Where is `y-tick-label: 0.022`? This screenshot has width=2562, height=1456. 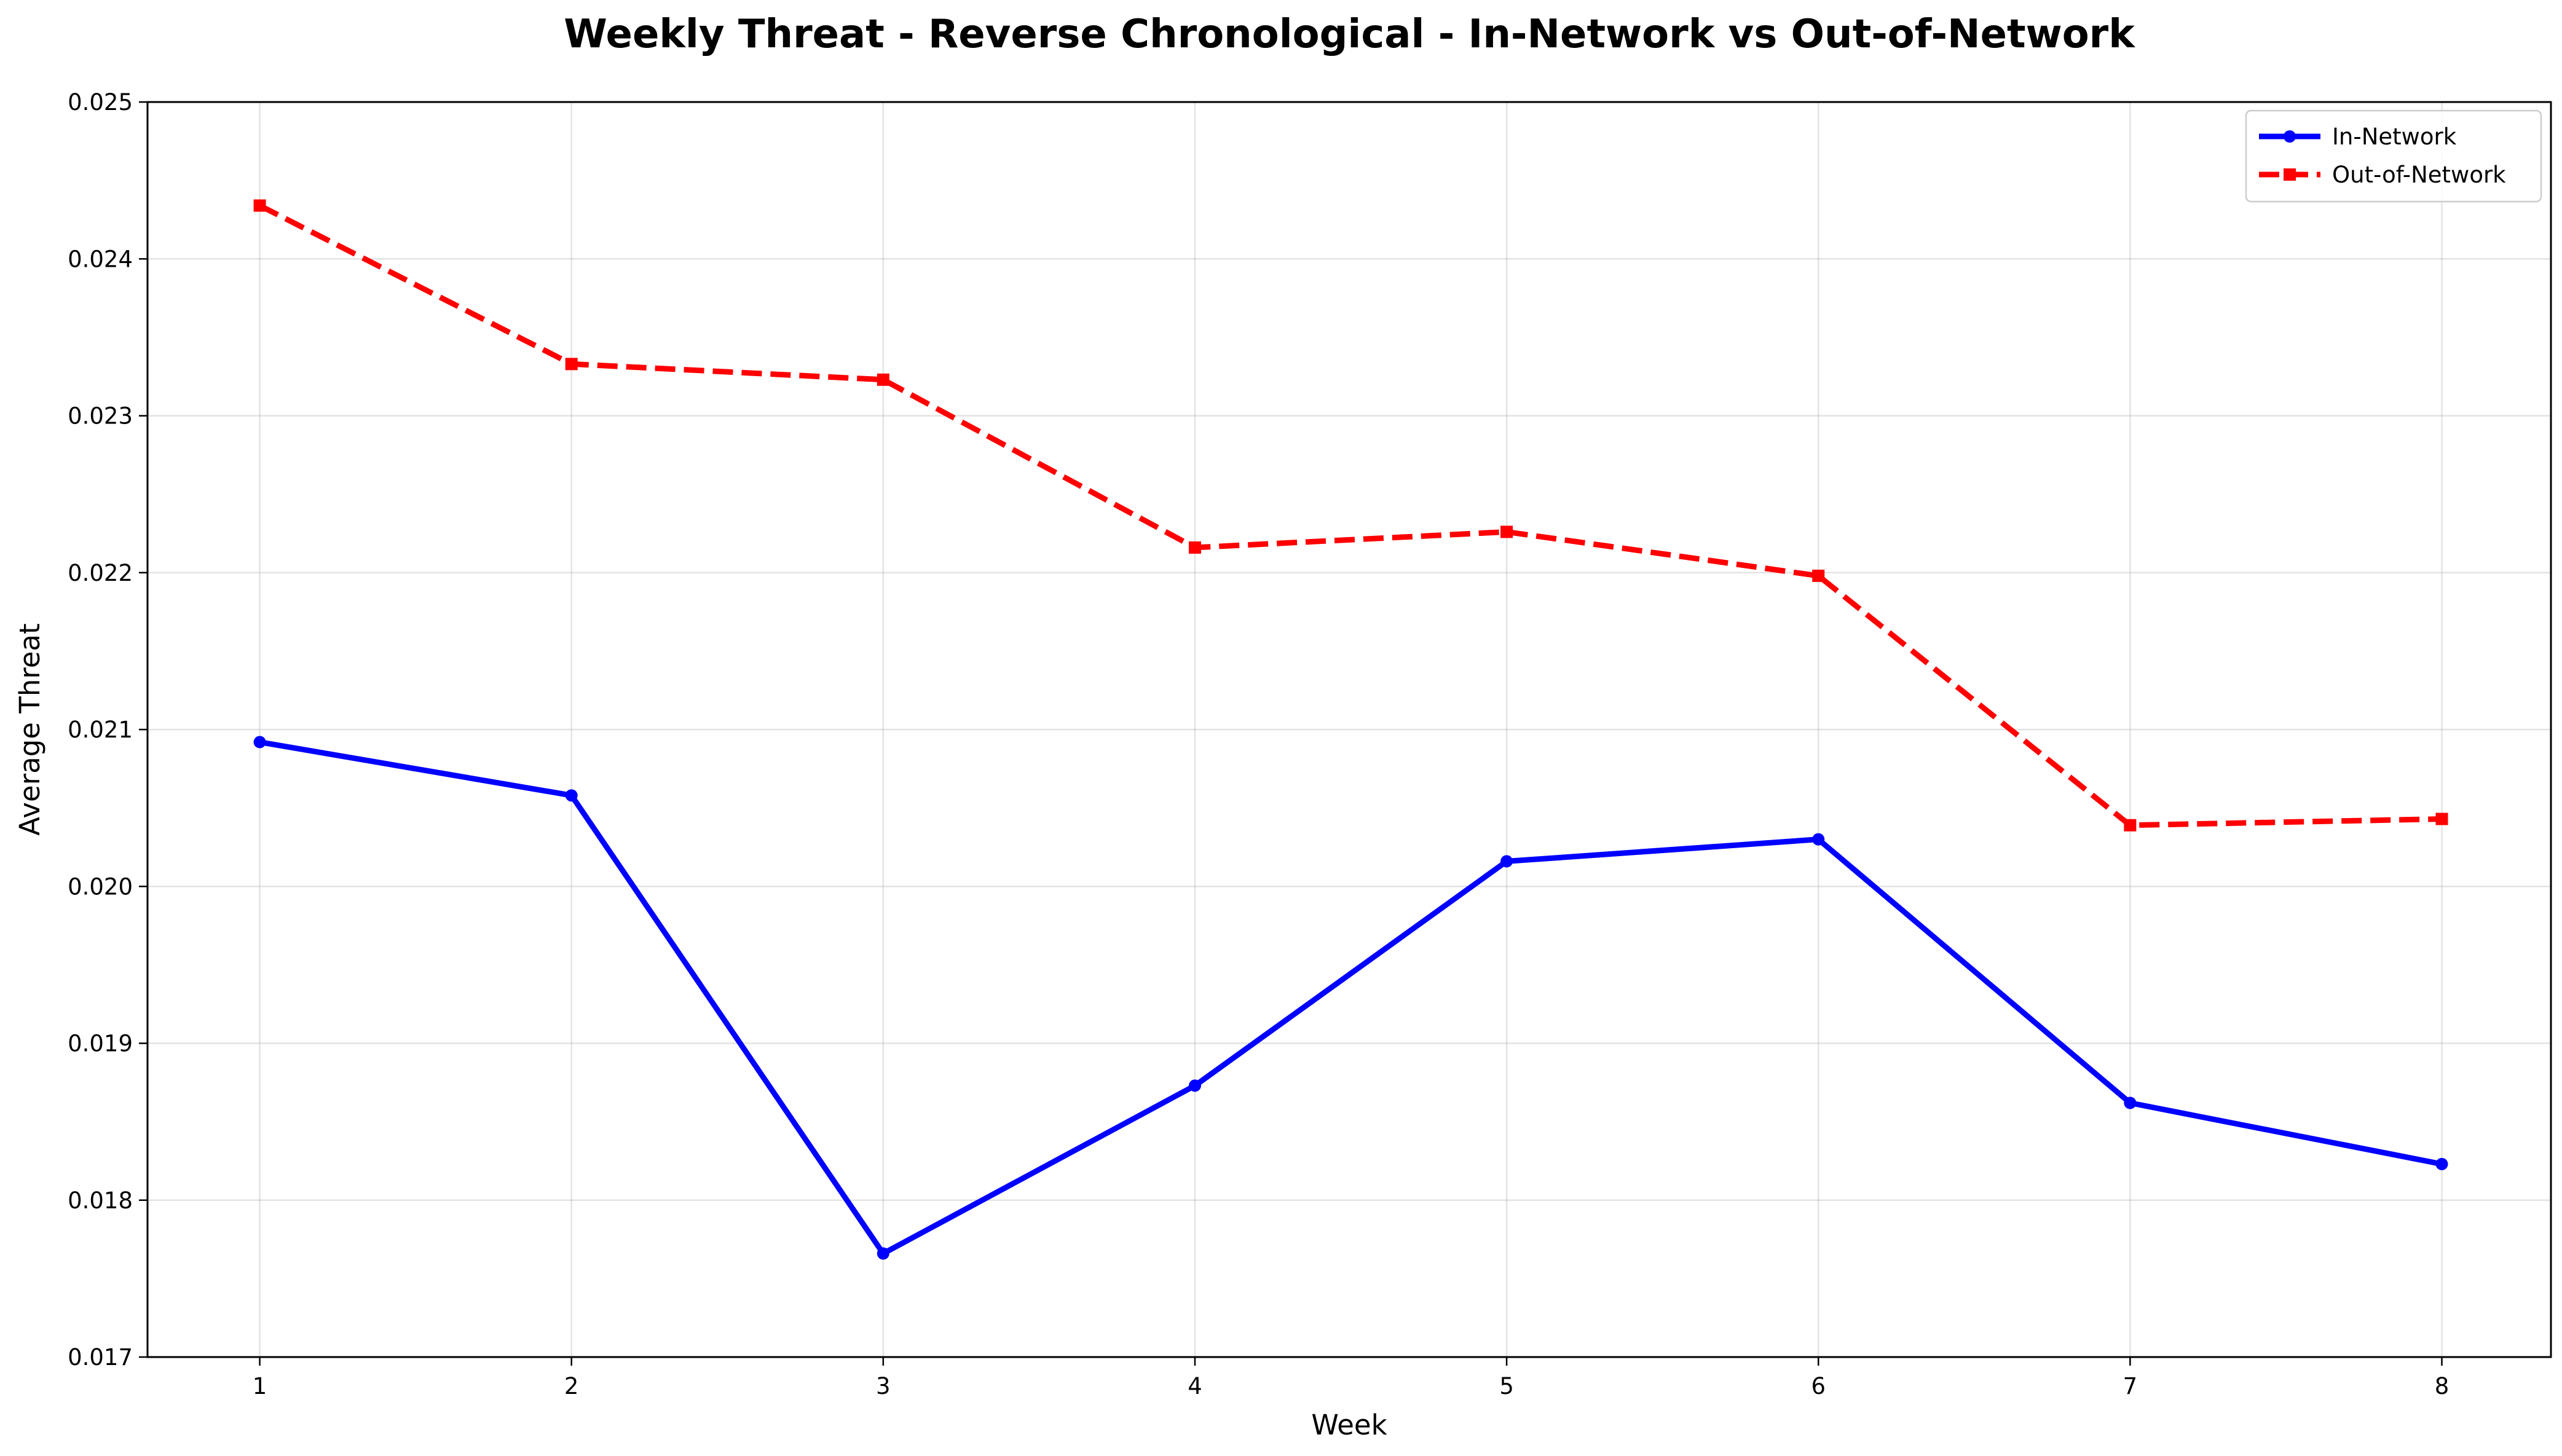
y-tick-label: 0.022 is located at coordinates (100, 573).